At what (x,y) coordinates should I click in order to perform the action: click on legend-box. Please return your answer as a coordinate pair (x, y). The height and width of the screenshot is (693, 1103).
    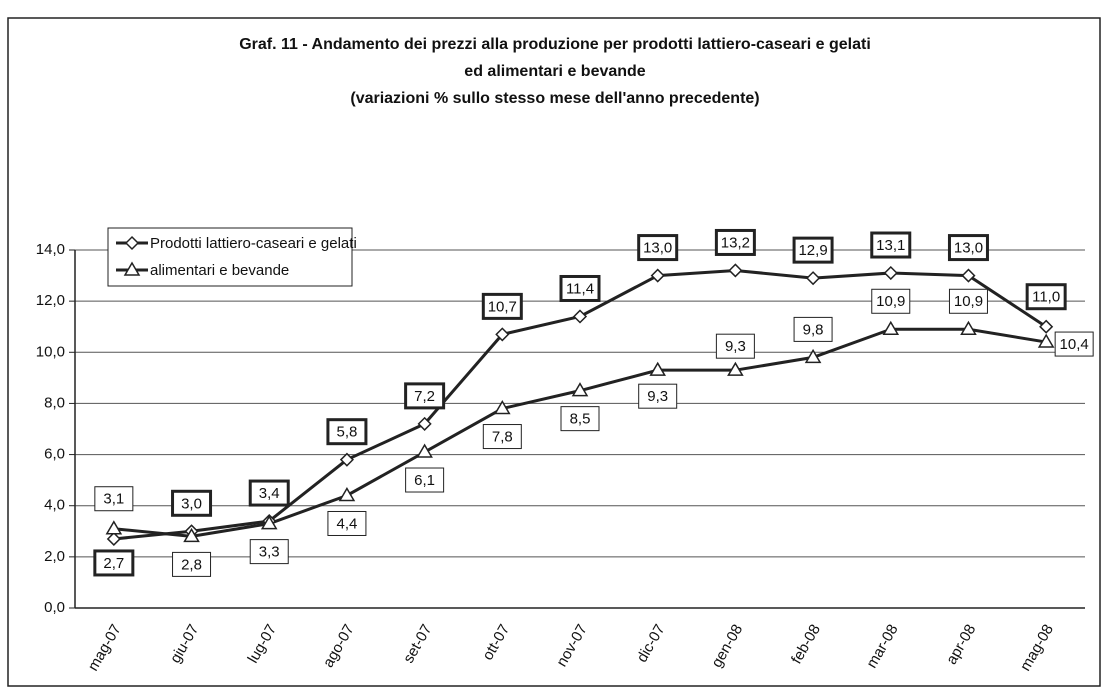
    Looking at the image, I should click on (230, 257).